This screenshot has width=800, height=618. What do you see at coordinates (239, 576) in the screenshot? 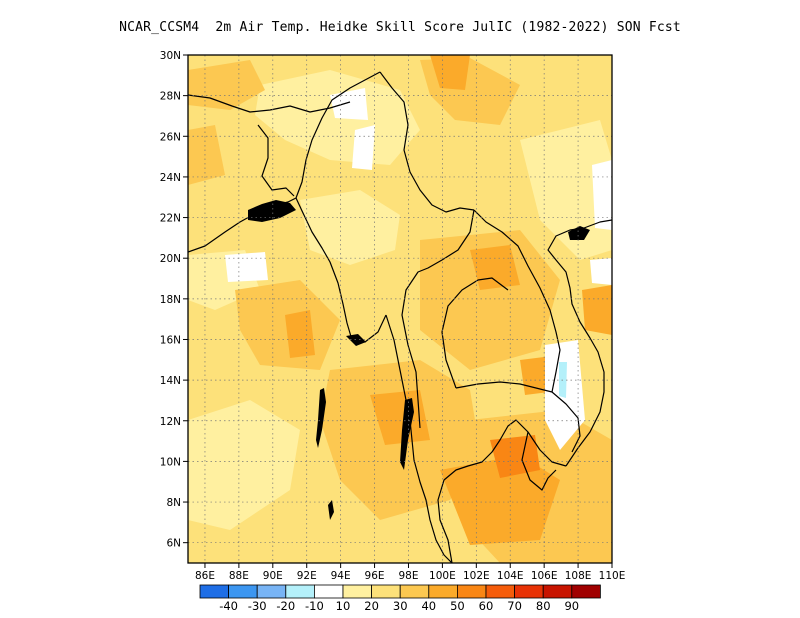
I see `lon-tick-label: 88E` at bounding box center [239, 576].